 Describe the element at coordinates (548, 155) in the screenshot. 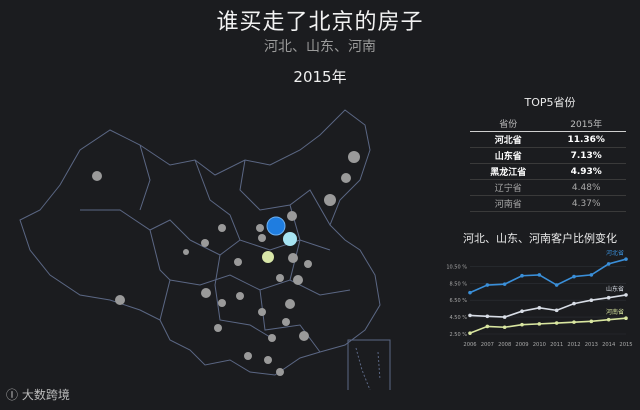

I see `table-row: 山东省 7.13%` at that location.